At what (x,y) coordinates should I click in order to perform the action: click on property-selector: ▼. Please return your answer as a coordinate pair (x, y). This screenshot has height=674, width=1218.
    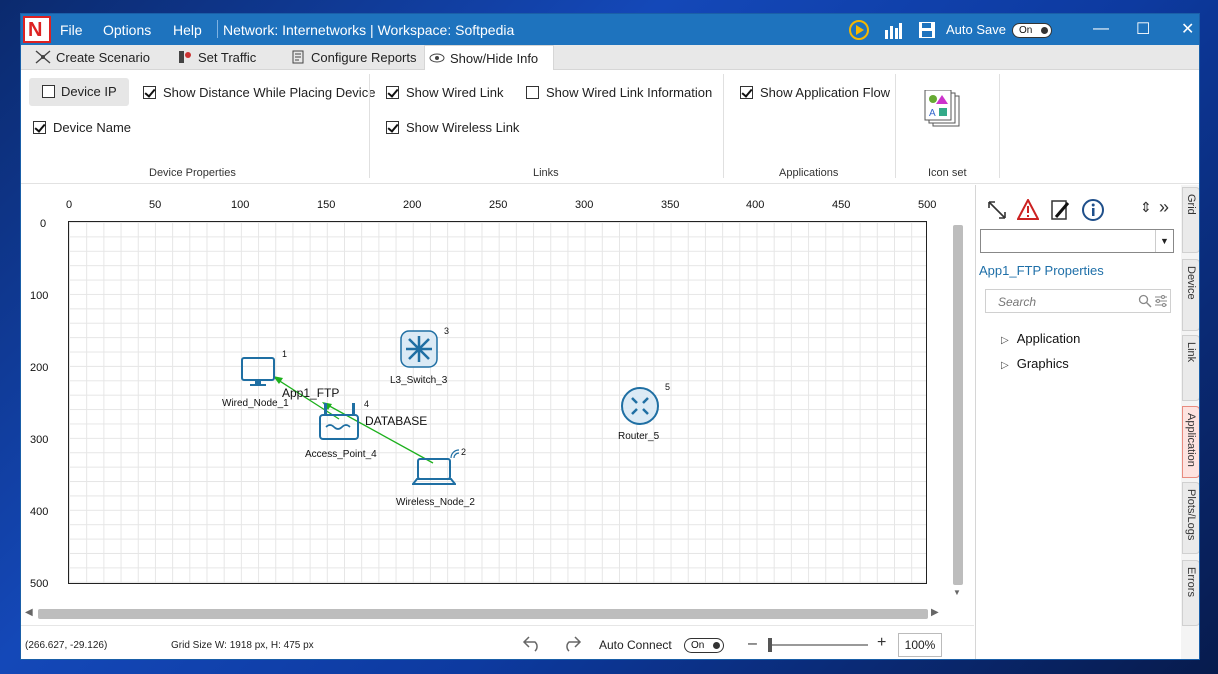
    Looking at the image, I should click on (1077, 241).